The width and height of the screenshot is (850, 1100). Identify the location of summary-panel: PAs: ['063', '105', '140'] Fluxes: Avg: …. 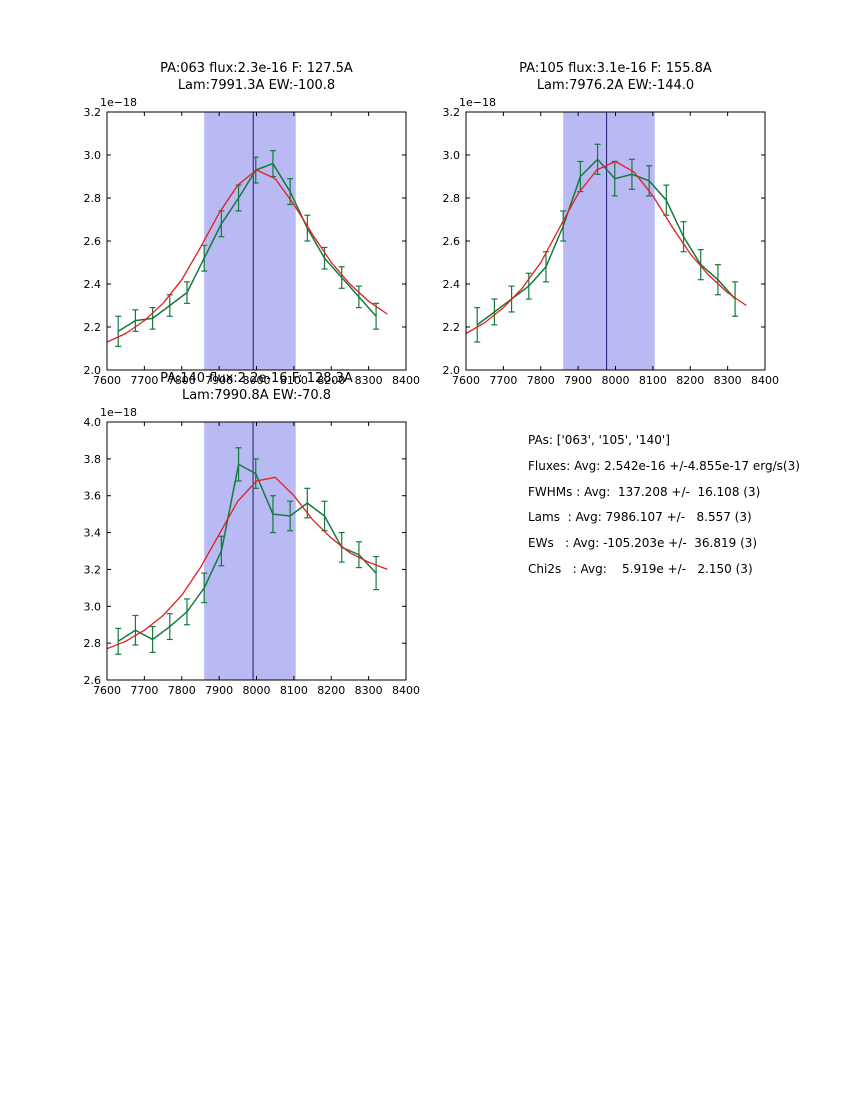
(664, 505).